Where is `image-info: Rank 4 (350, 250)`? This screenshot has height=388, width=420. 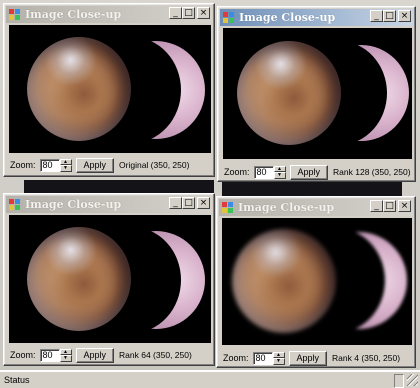 image-info: Rank 4 (350, 250) is located at coordinates (366, 358).